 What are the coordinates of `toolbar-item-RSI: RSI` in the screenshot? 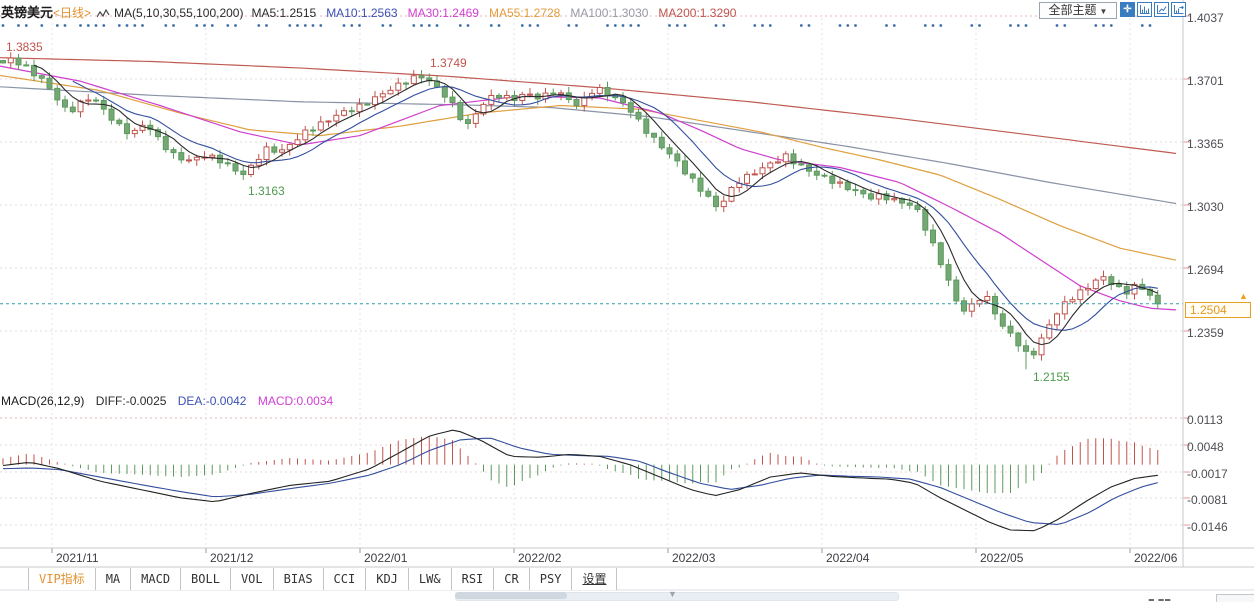 It's located at (473, 579).